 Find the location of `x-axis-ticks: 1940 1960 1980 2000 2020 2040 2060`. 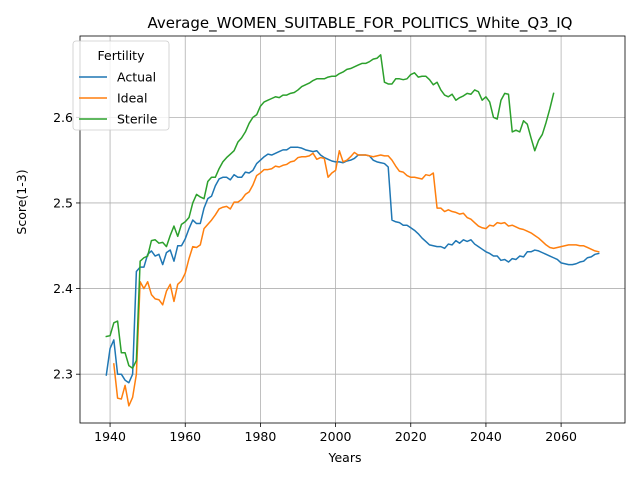

x-axis-ticks: 1940 1960 1980 2000 2020 2040 2060 is located at coordinates (335, 433).